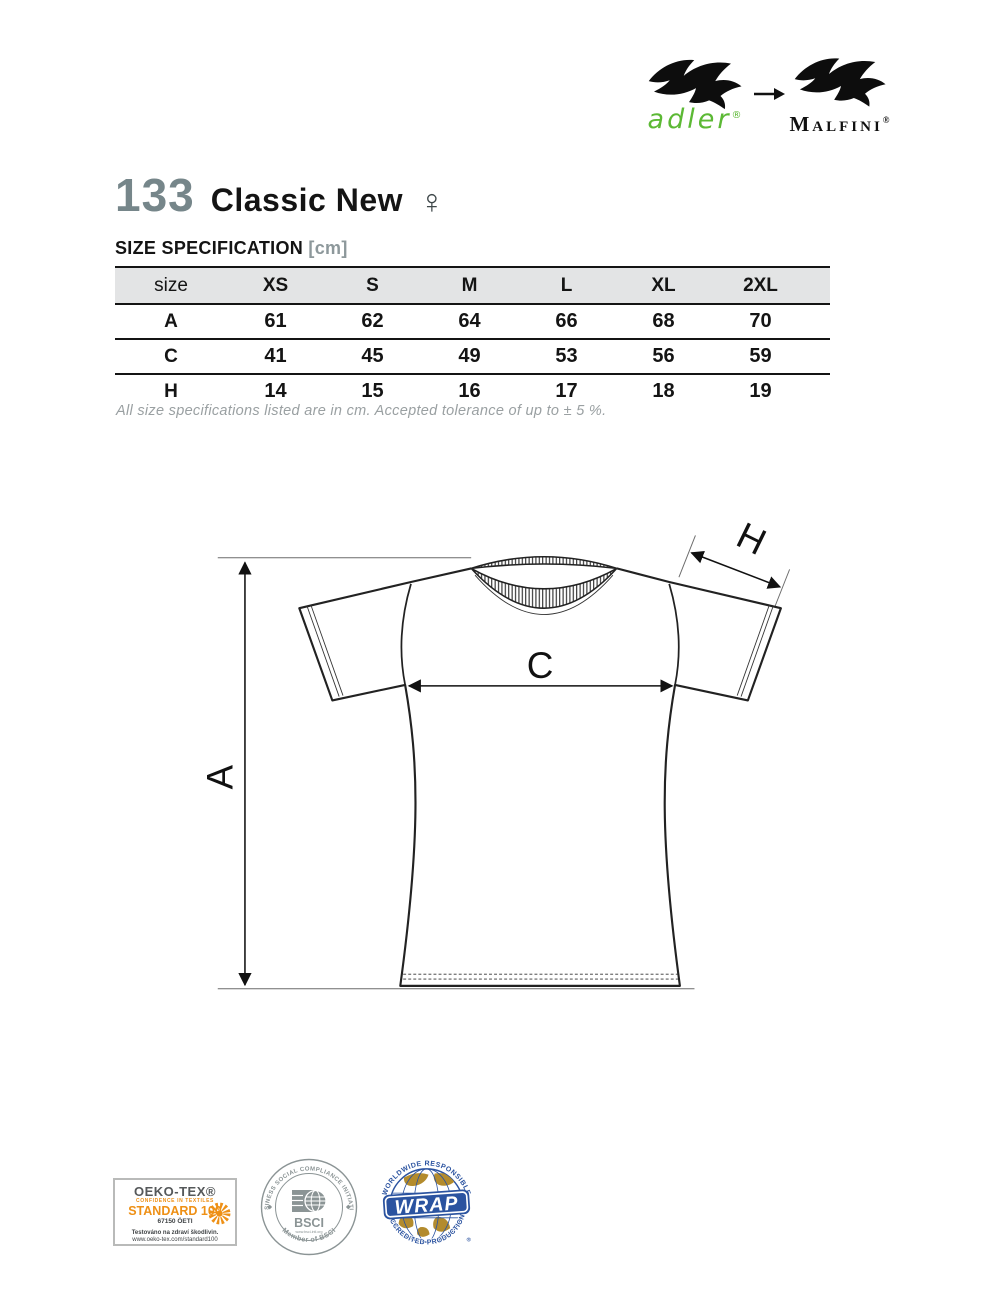  I want to click on dimension-label-c: C, so click(540, 665).